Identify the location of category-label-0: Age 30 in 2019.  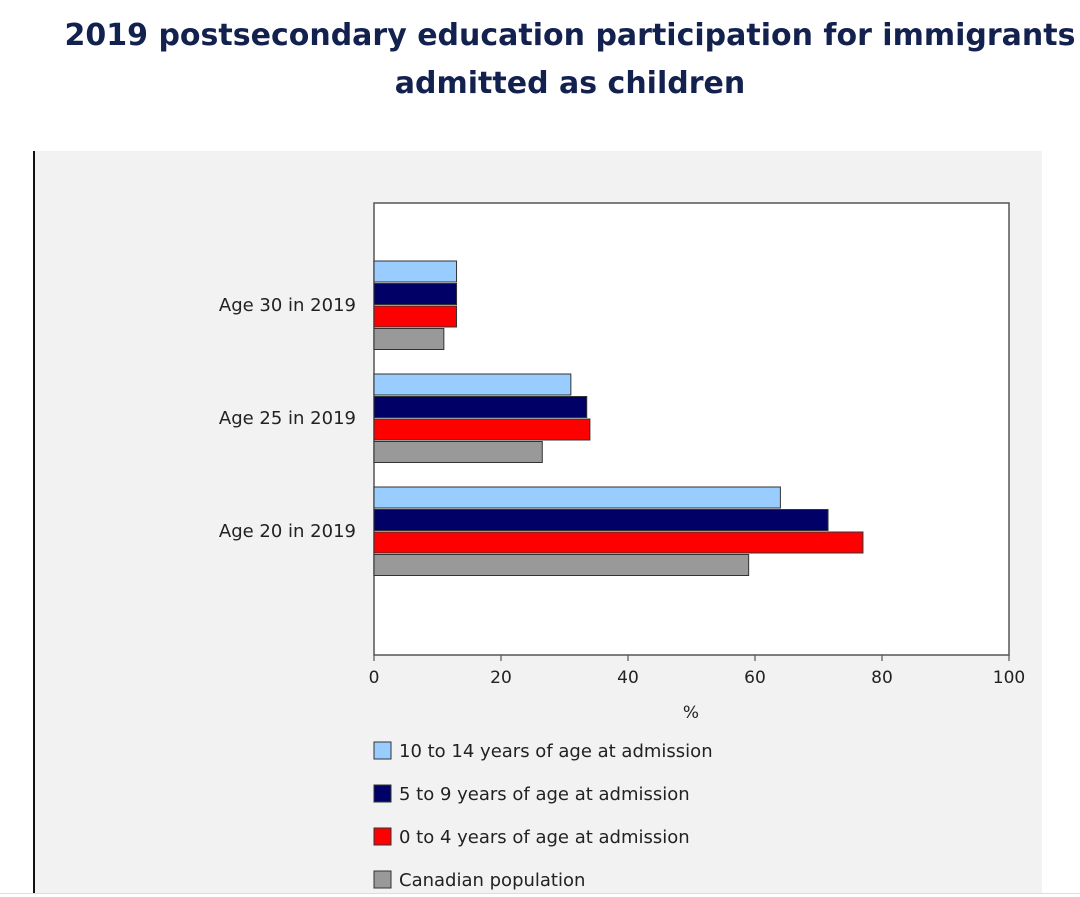
(287, 305).